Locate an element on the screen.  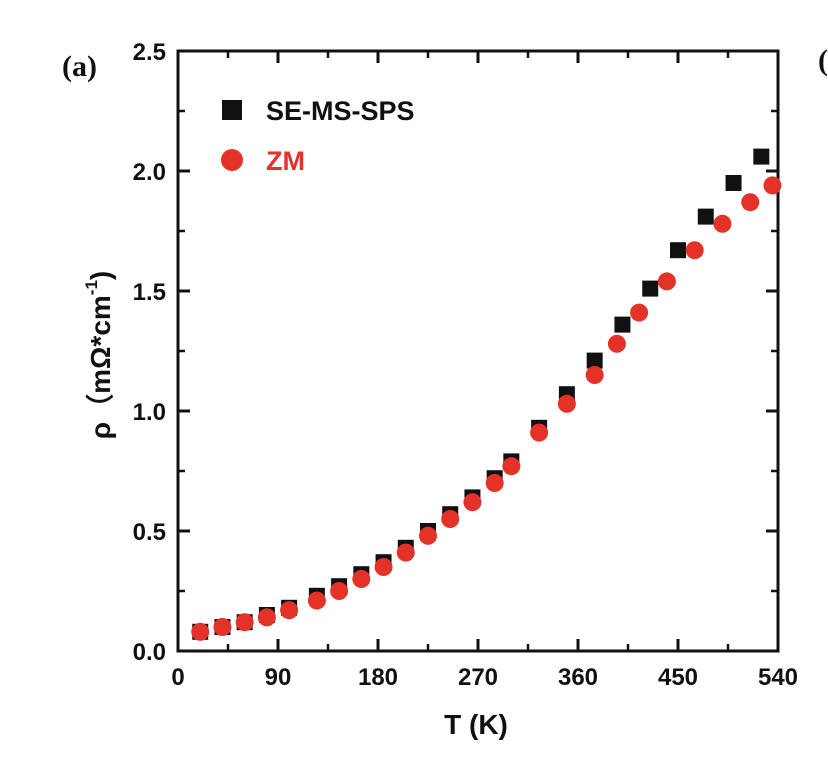
y-axis-title-close: ) is located at coordinates (100, 275).